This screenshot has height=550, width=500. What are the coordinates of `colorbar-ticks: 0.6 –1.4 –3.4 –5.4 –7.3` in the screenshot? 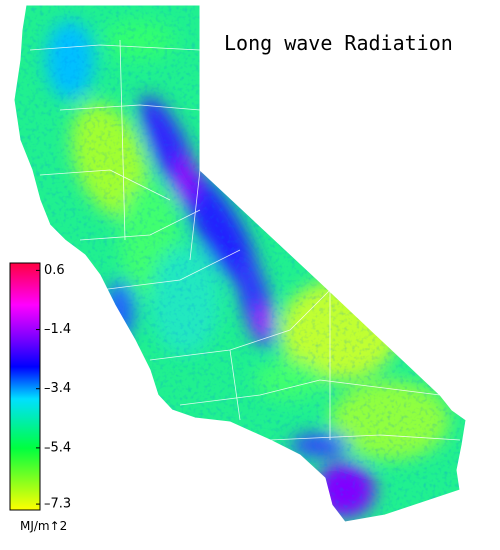 It's located at (53, 387).